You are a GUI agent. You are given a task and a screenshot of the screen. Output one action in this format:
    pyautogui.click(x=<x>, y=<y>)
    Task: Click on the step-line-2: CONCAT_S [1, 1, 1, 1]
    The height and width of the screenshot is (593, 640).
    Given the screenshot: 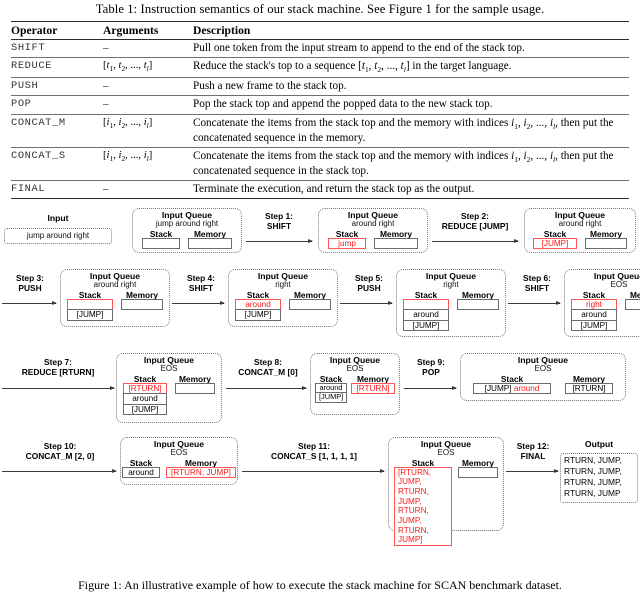 What is the action you would take?
    pyautogui.click(x=314, y=456)
    